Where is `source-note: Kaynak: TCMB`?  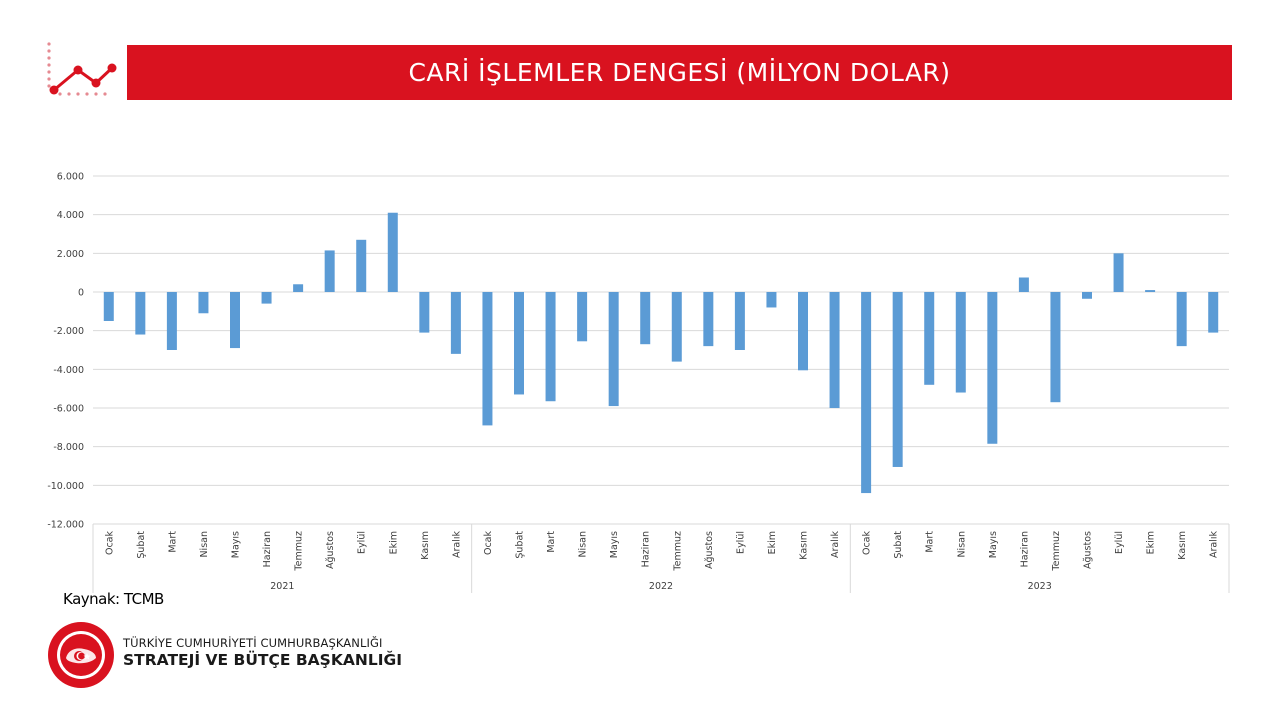
source-note: Kaynak: TCMB is located at coordinates (113, 599).